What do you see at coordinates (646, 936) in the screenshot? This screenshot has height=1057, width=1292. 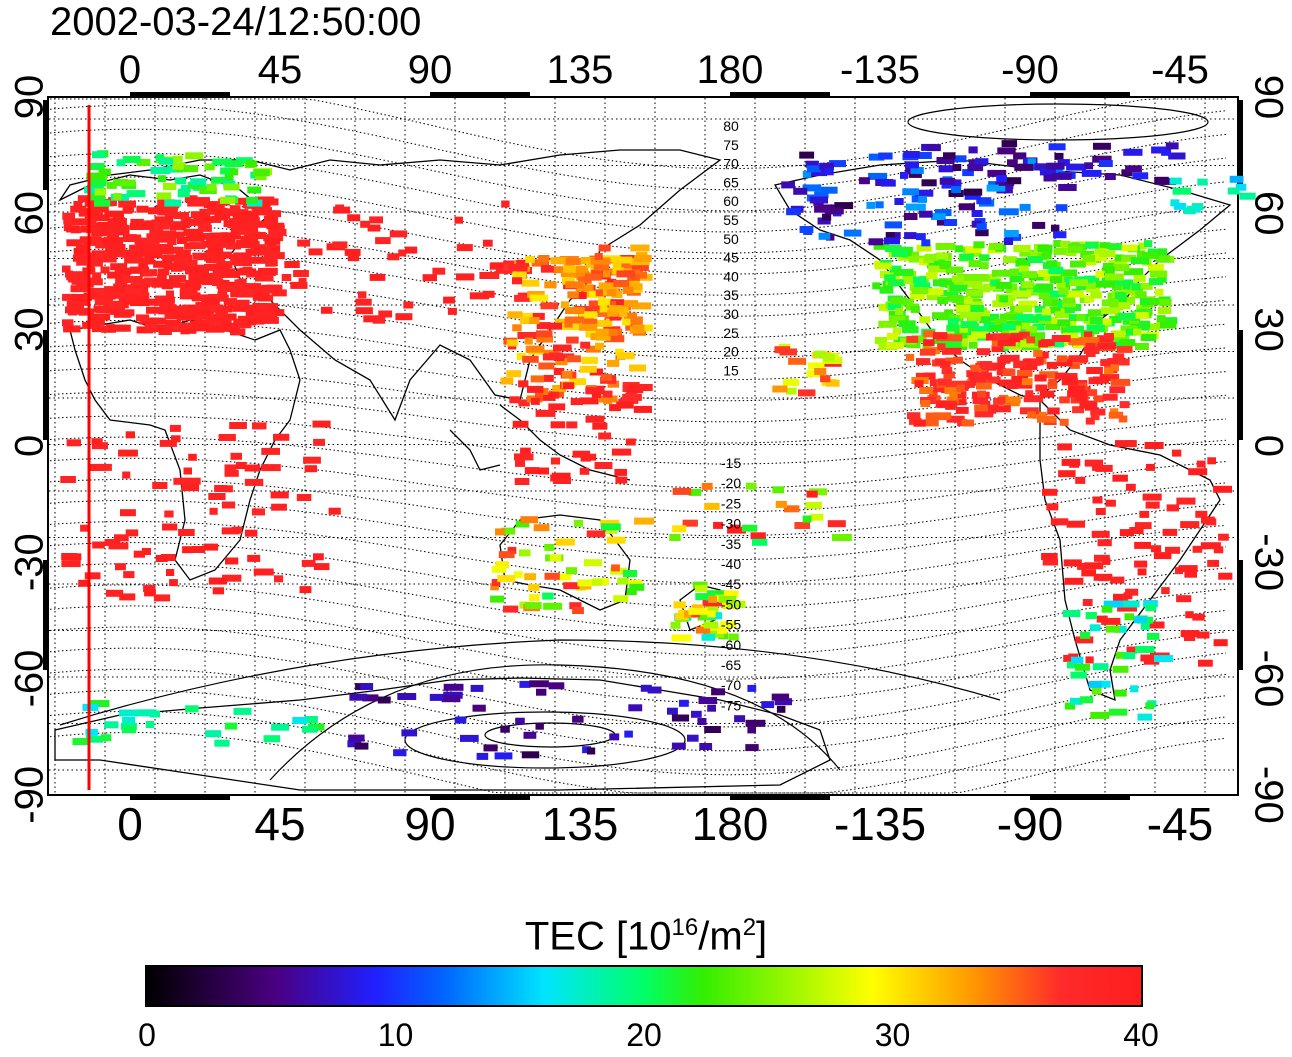 I see `colorbar-title: TEC [1016/m2]` at bounding box center [646, 936].